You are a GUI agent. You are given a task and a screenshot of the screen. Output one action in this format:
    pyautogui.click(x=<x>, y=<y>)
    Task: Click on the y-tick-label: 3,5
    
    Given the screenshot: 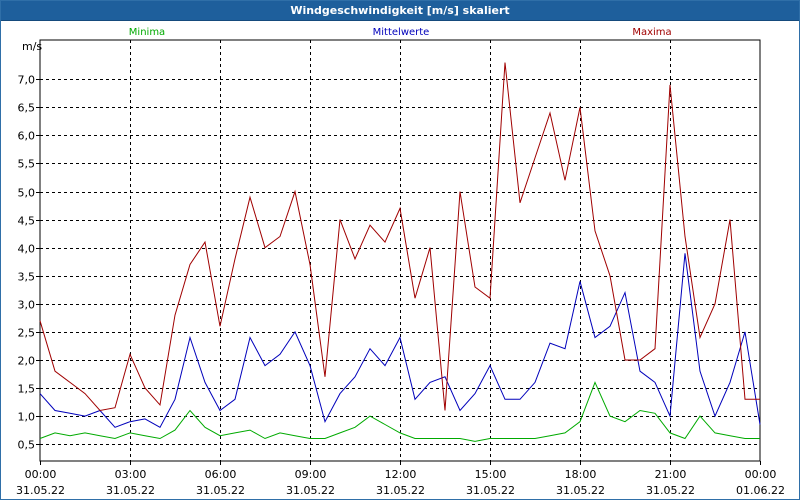 What is the action you would take?
    pyautogui.click(x=27, y=277)
    